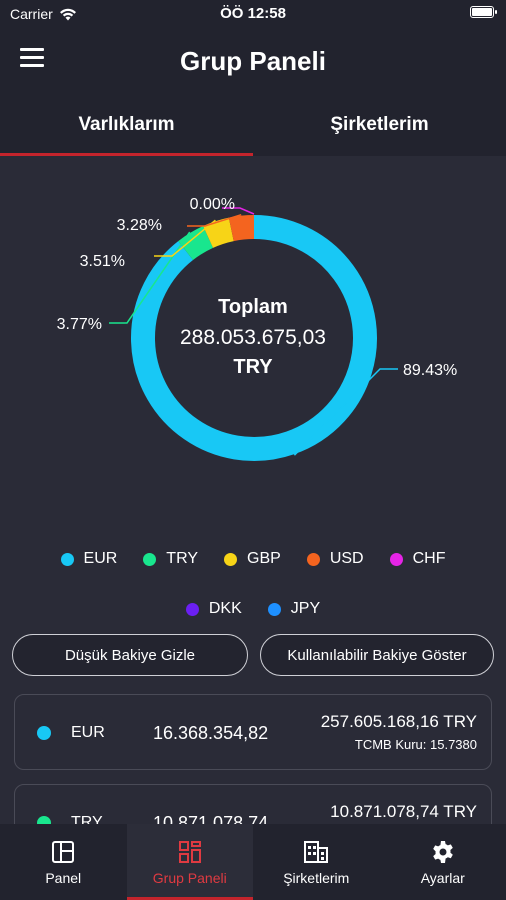 This screenshot has width=506, height=900. I want to click on status-left: Carrier, so click(43, 14).